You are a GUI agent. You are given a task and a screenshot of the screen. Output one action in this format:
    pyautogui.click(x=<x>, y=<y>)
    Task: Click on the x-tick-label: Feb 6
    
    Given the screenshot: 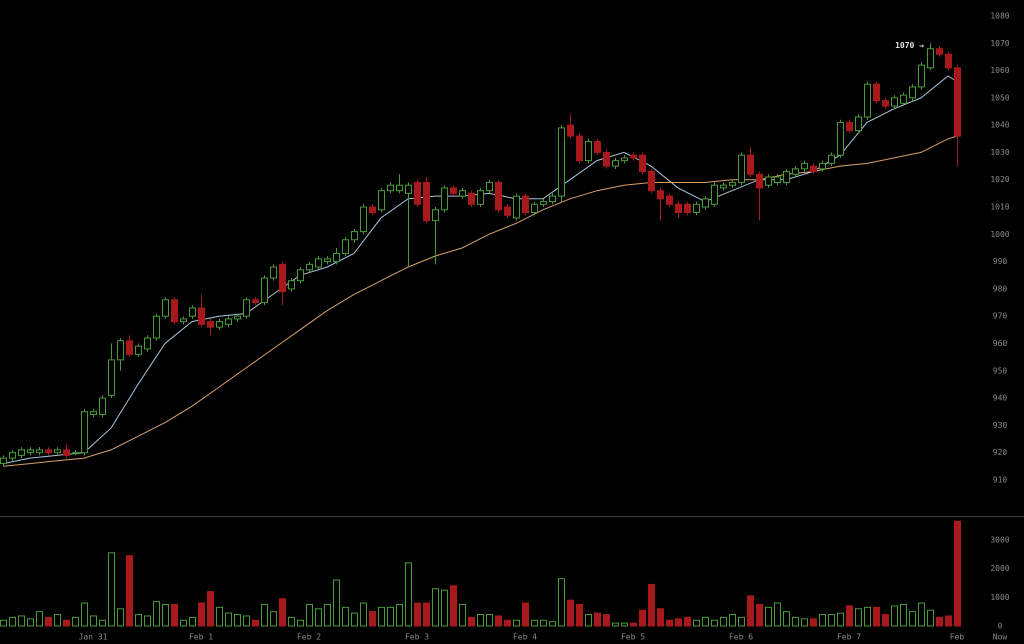 What is the action you would take?
    pyautogui.click(x=741, y=637)
    